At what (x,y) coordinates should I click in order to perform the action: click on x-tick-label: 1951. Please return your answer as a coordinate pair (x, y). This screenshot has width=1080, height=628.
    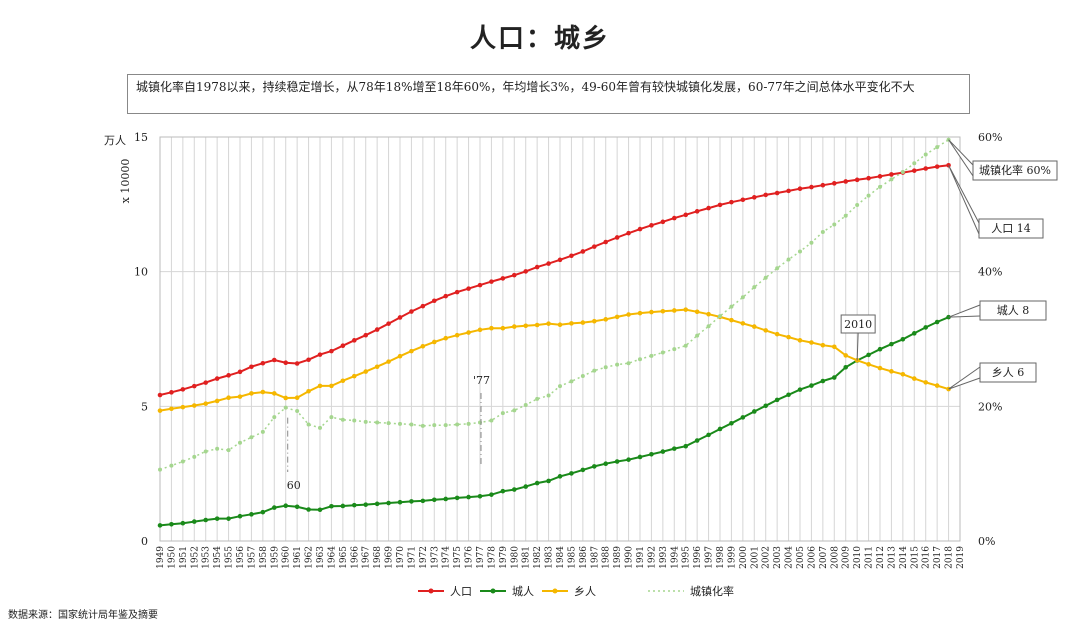
    Looking at the image, I should click on (184, 557).